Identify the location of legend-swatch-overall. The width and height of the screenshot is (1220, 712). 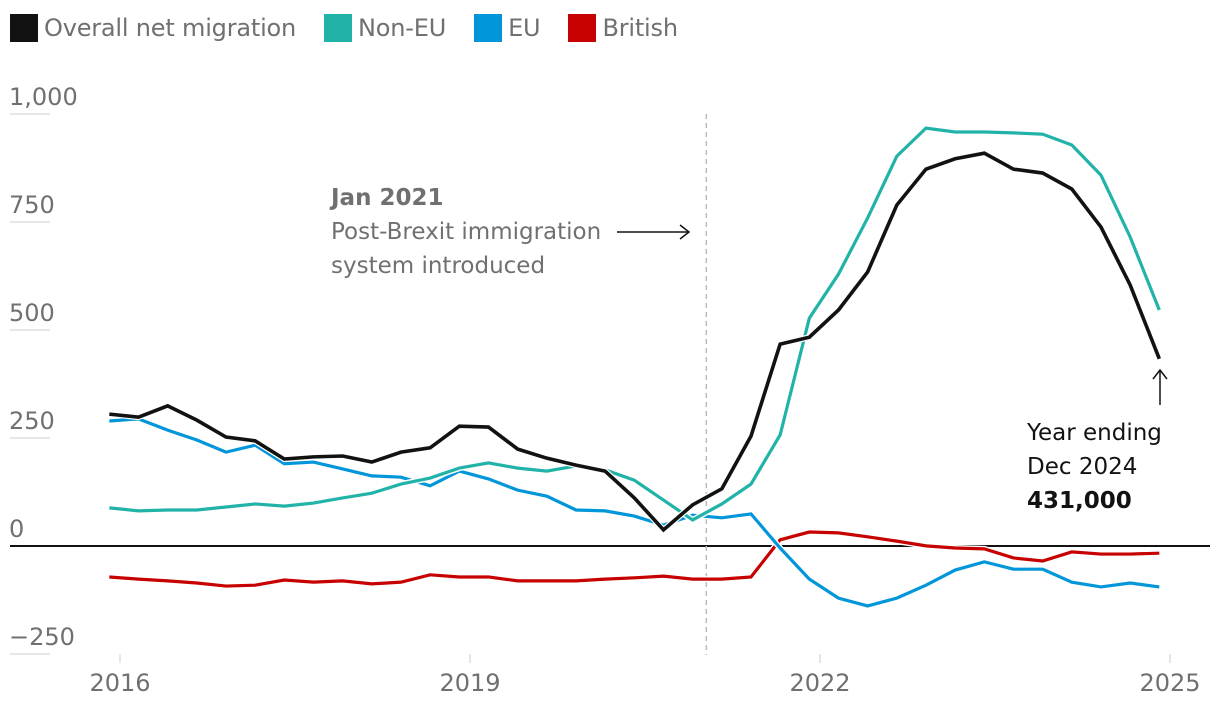
(24, 28).